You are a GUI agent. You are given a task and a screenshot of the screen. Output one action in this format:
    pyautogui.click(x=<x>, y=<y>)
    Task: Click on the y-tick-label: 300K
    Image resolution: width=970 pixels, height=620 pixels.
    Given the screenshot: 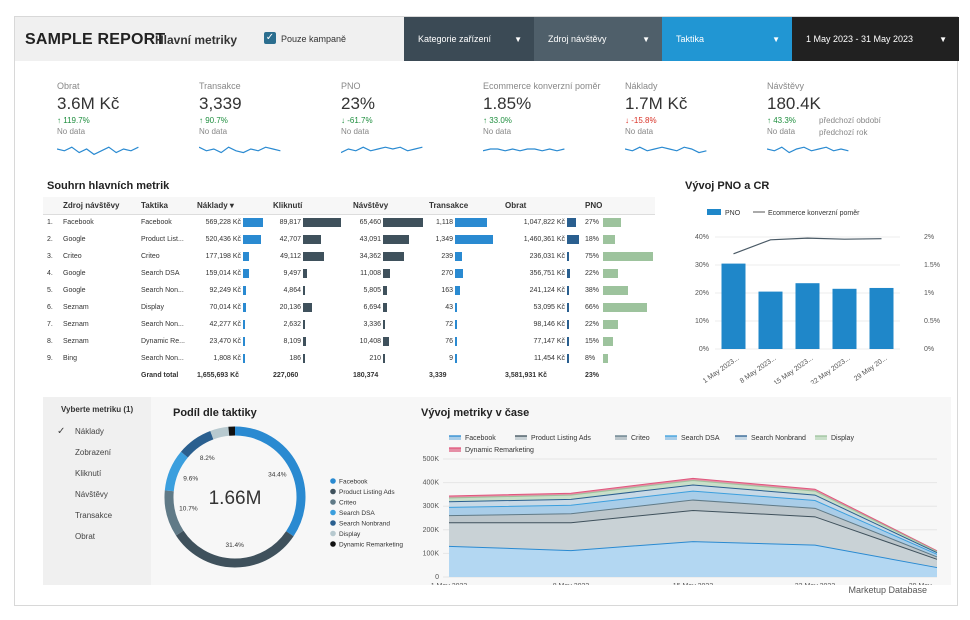 What is the action you would take?
    pyautogui.click(x=431, y=506)
    